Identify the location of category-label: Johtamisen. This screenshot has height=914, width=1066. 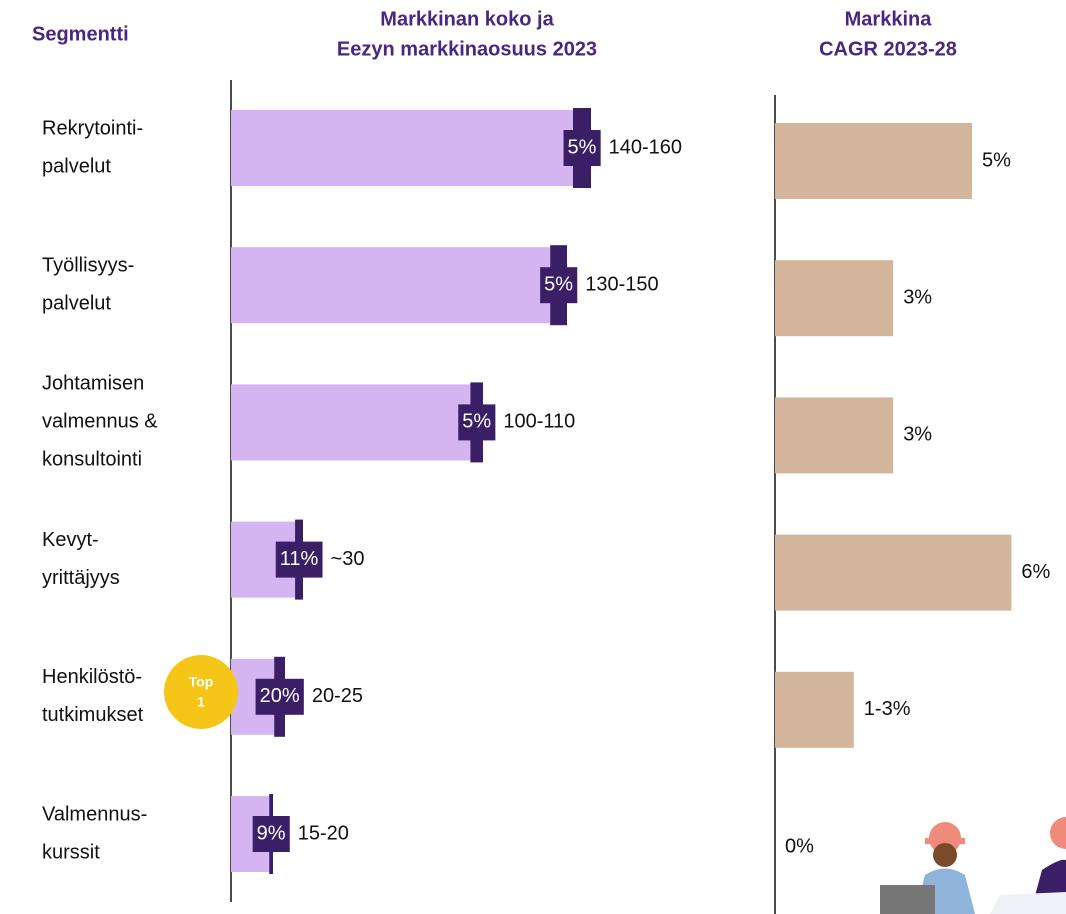
(93, 384).